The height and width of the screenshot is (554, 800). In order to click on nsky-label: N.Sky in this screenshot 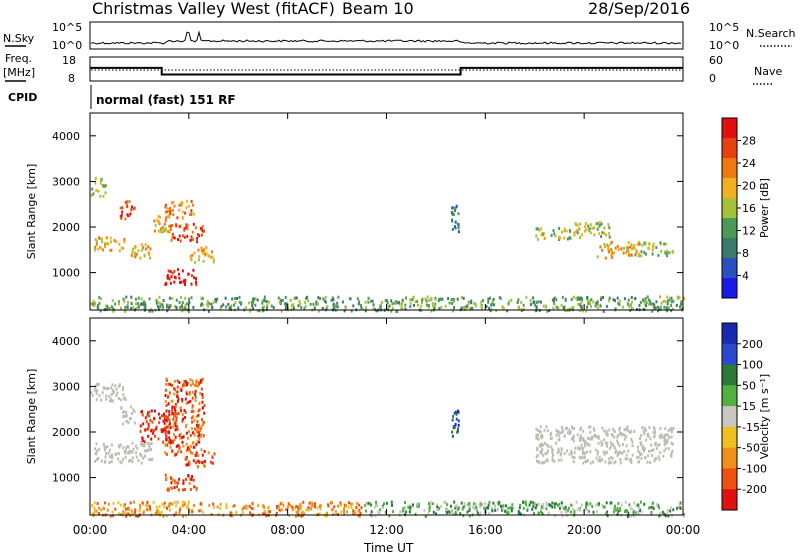, I will do `click(19, 38)`.